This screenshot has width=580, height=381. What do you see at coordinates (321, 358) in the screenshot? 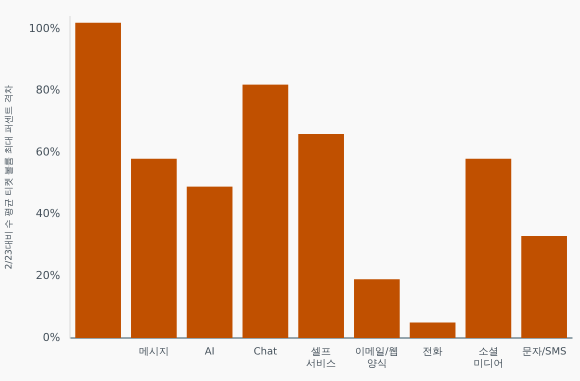
I see `x-tick-label: 셀프 서비스` at bounding box center [321, 358].